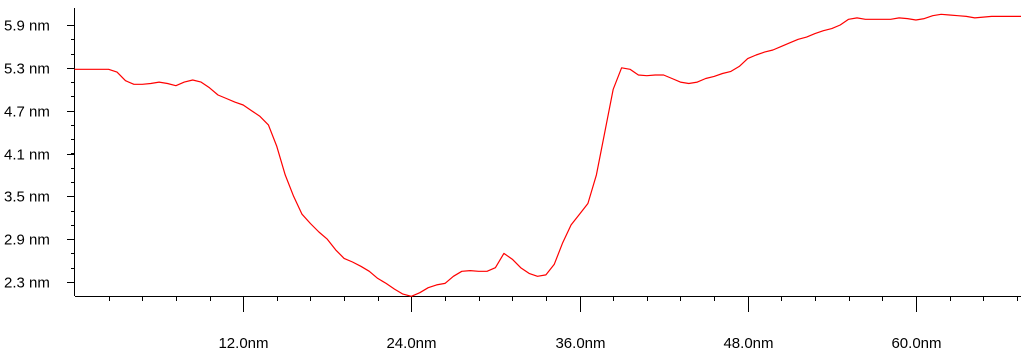 The height and width of the screenshot is (356, 1021). What do you see at coordinates (27, 112) in the screenshot?
I see `y-tick-label: 4.7 nm` at bounding box center [27, 112].